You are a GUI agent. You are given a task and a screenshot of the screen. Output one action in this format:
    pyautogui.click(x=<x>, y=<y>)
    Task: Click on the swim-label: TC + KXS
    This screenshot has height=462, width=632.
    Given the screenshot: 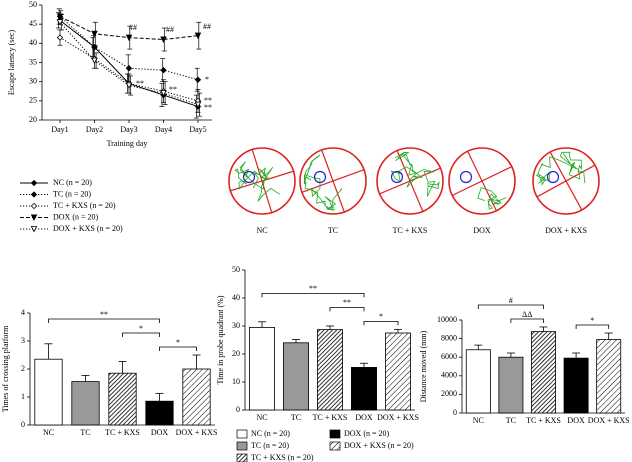 What is the action you would take?
    pyautogui.click(x=410, y=230)
    